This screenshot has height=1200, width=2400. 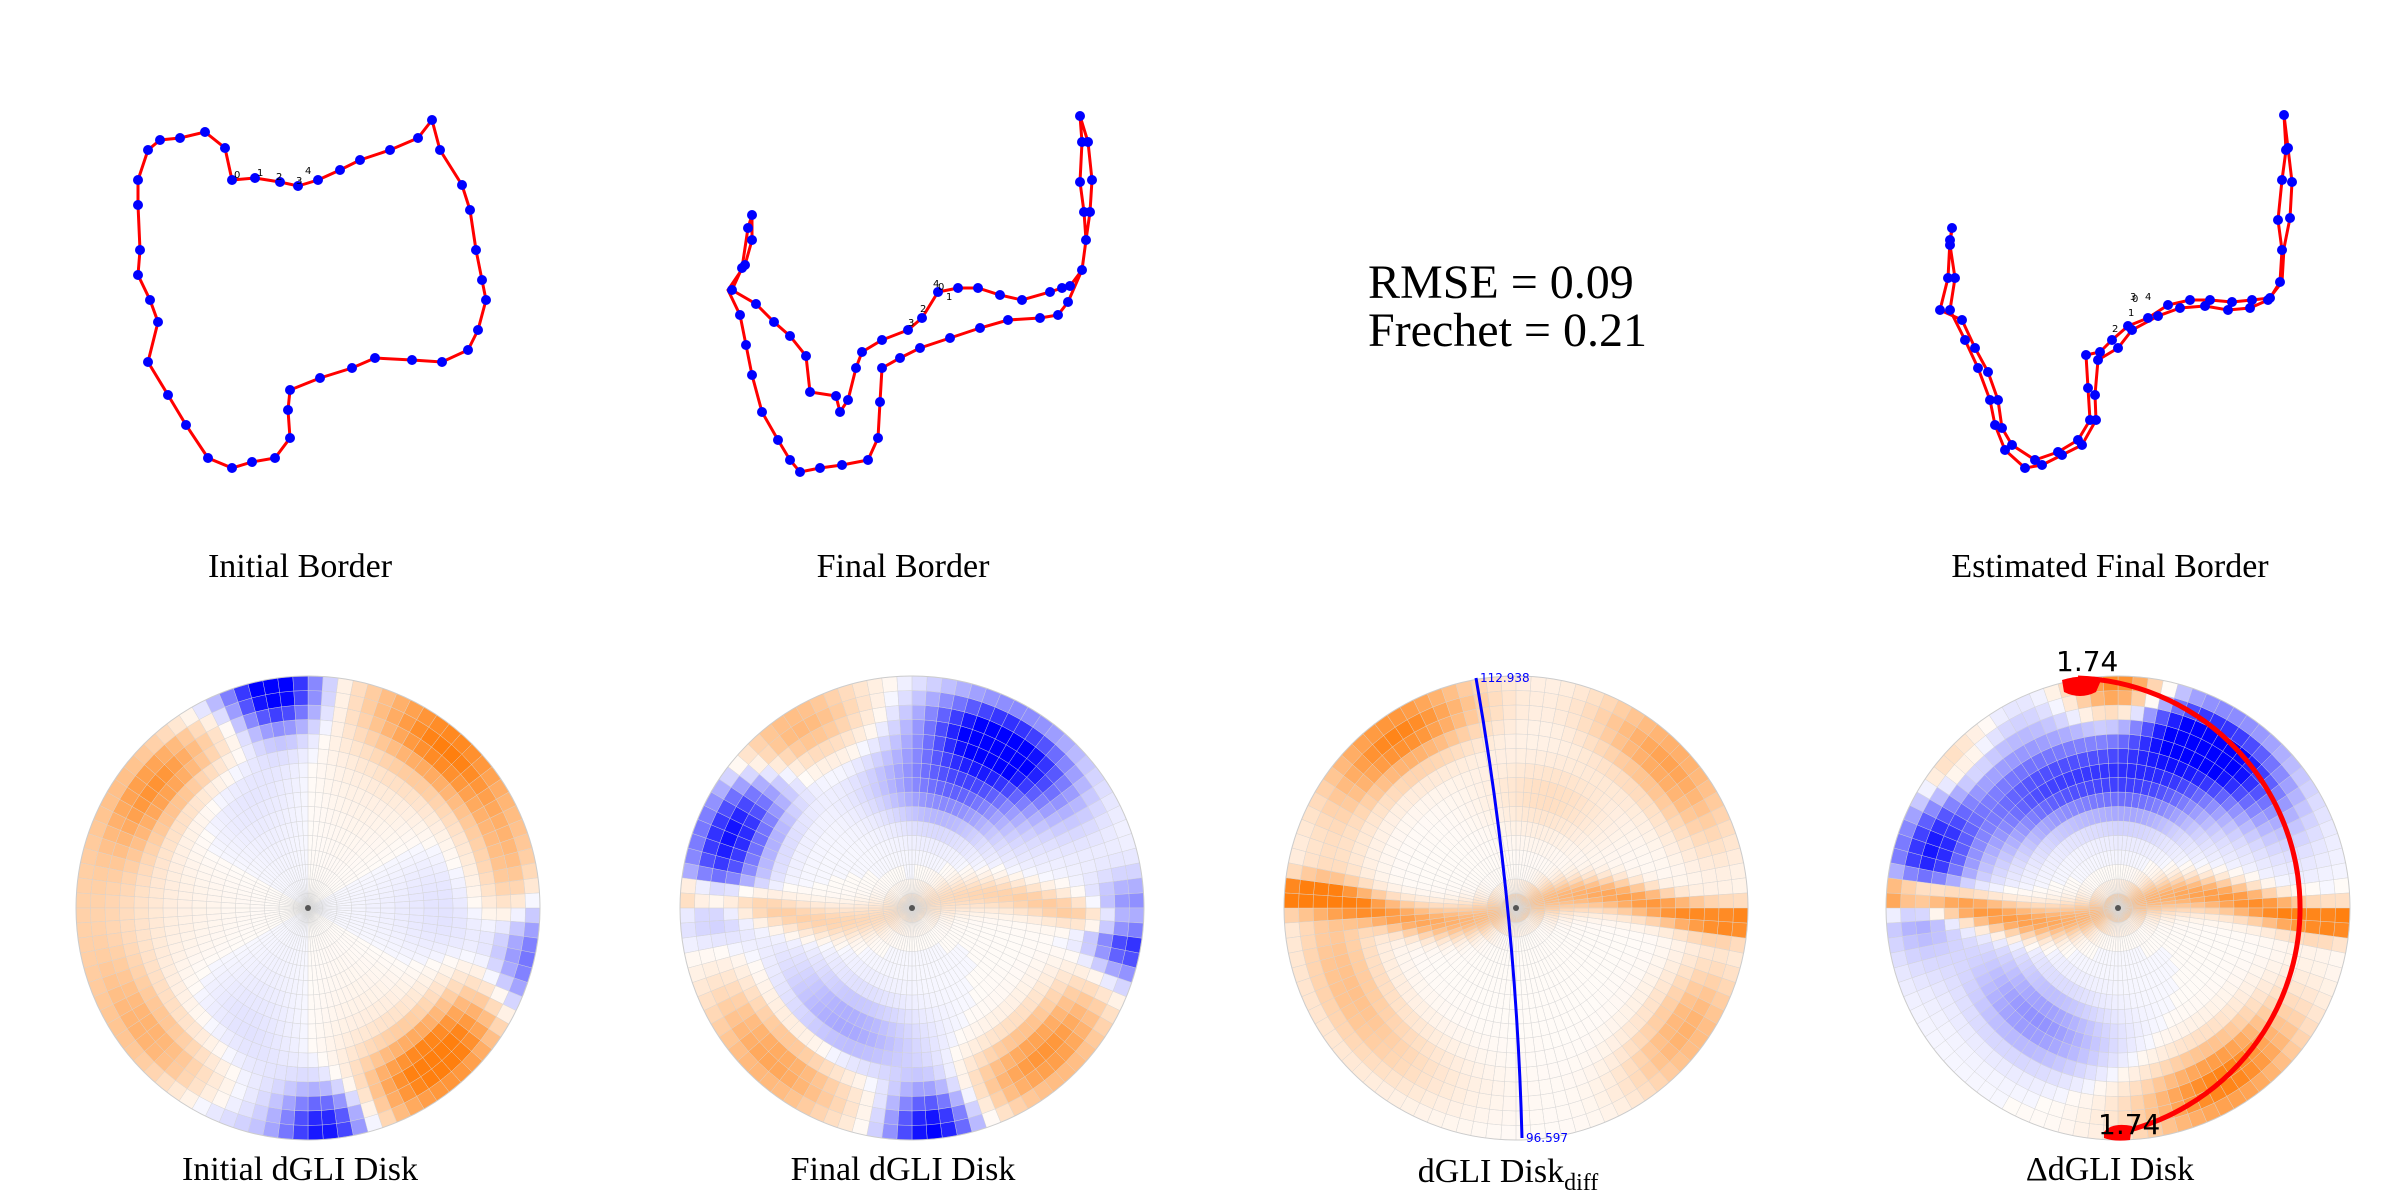 What do you see at coordinates (903, 566) in the screenshot?
I see `final-border-caption: Final Border` at bounding box center [903, 566].